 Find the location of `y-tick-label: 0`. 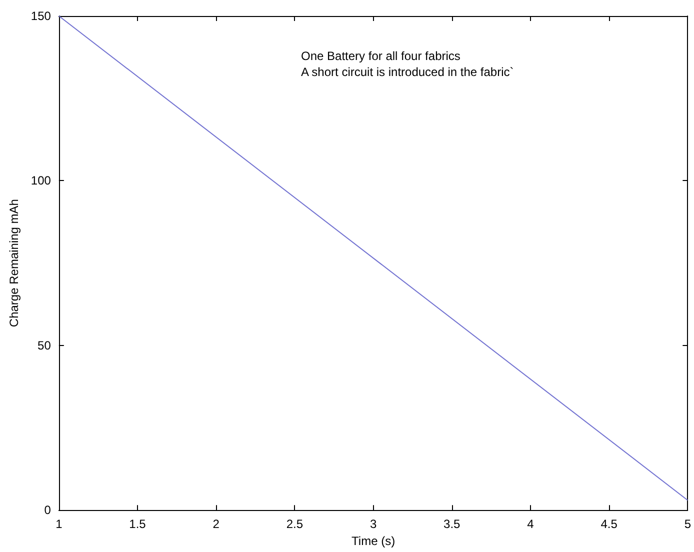

y-tick-label: 0 is located at coordinates (48, 510).